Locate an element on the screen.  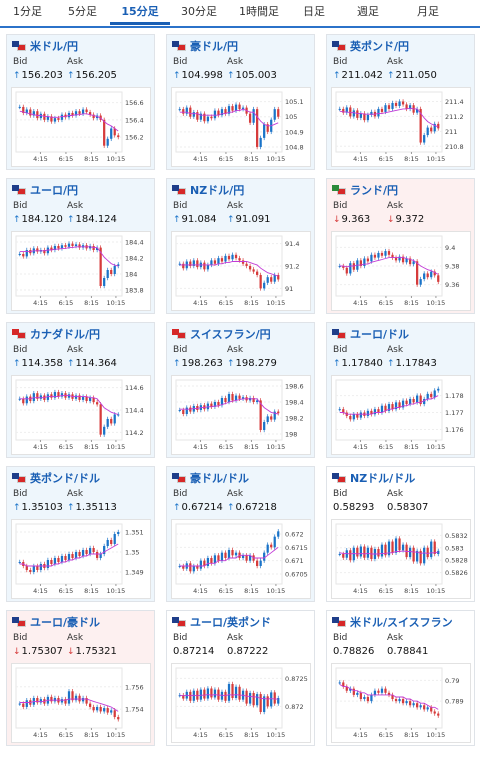
pair-name-link: ユーロ/円 is located at coordinates (54, 190).